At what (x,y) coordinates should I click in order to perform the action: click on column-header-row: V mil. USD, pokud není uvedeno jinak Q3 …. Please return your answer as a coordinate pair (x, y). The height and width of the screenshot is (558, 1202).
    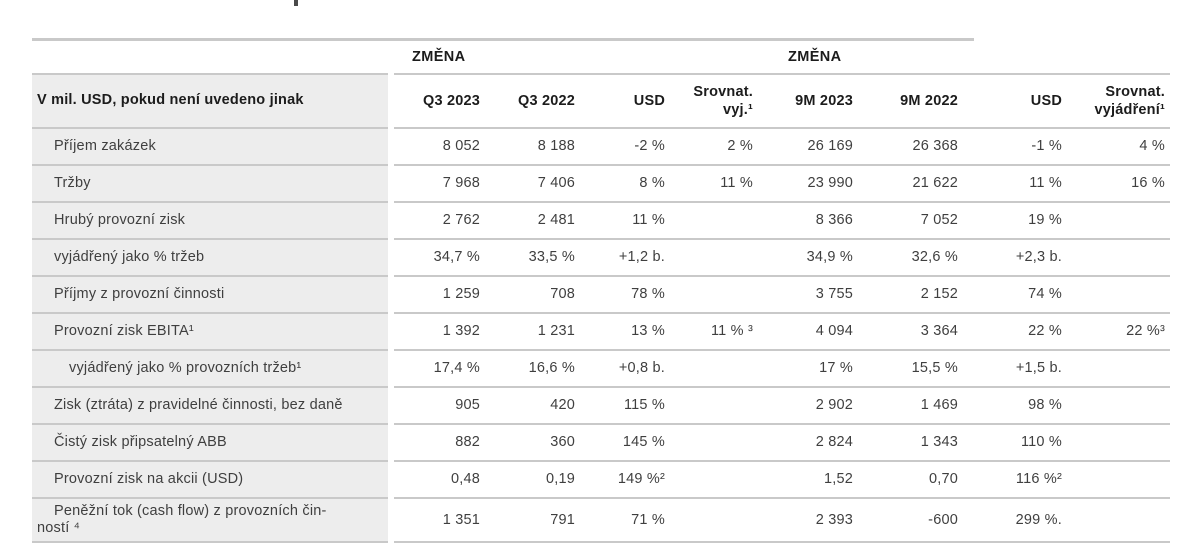
    Looking at the image, I should click on (601, 102).